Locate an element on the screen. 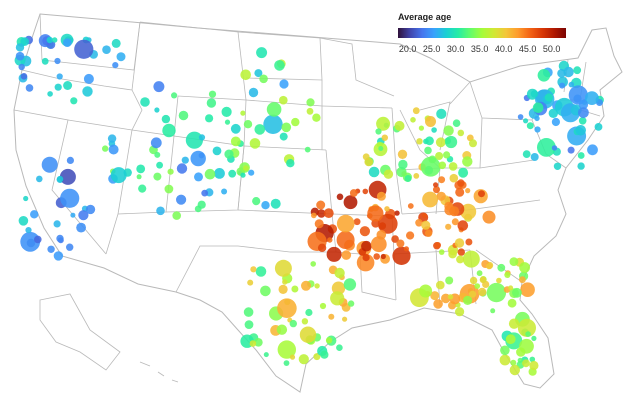 The height and width of the screenshot is (405, 640). legend-title: Average age is located at coordinates (425, 17).